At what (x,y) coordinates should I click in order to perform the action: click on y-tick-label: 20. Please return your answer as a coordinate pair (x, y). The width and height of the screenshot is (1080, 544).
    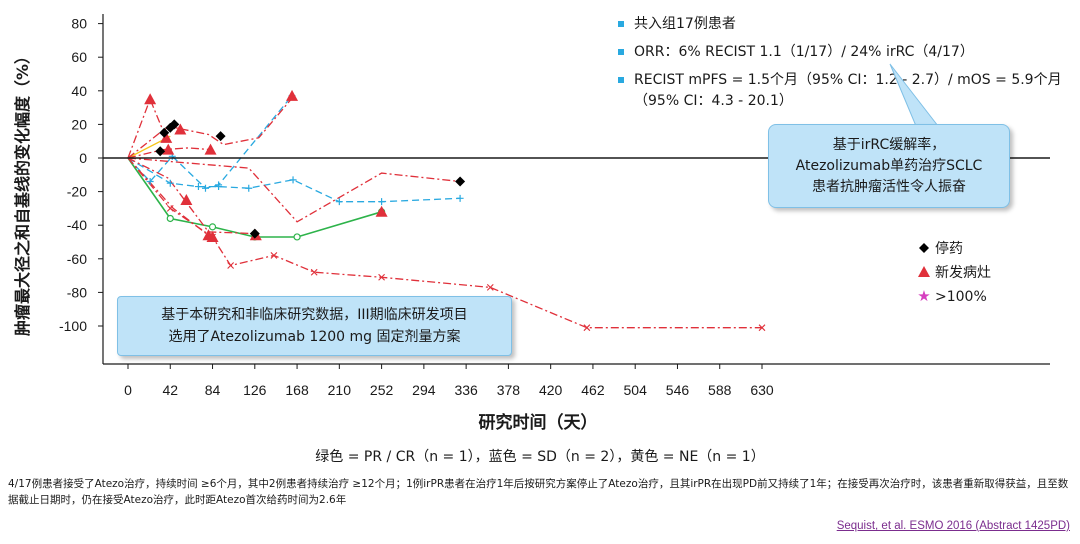
    Looking at the image, I should click on (79, 124).